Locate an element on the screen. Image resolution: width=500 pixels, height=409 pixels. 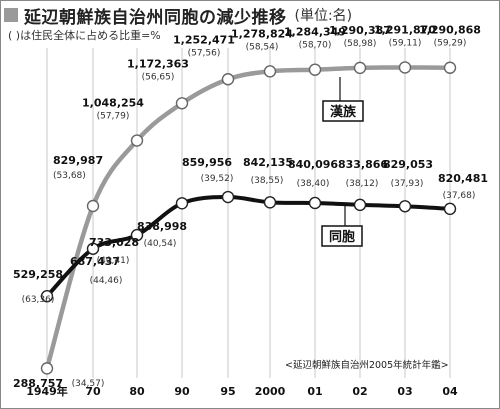
han-share-label-1: (53,68) is located at coordinates (69, 176).